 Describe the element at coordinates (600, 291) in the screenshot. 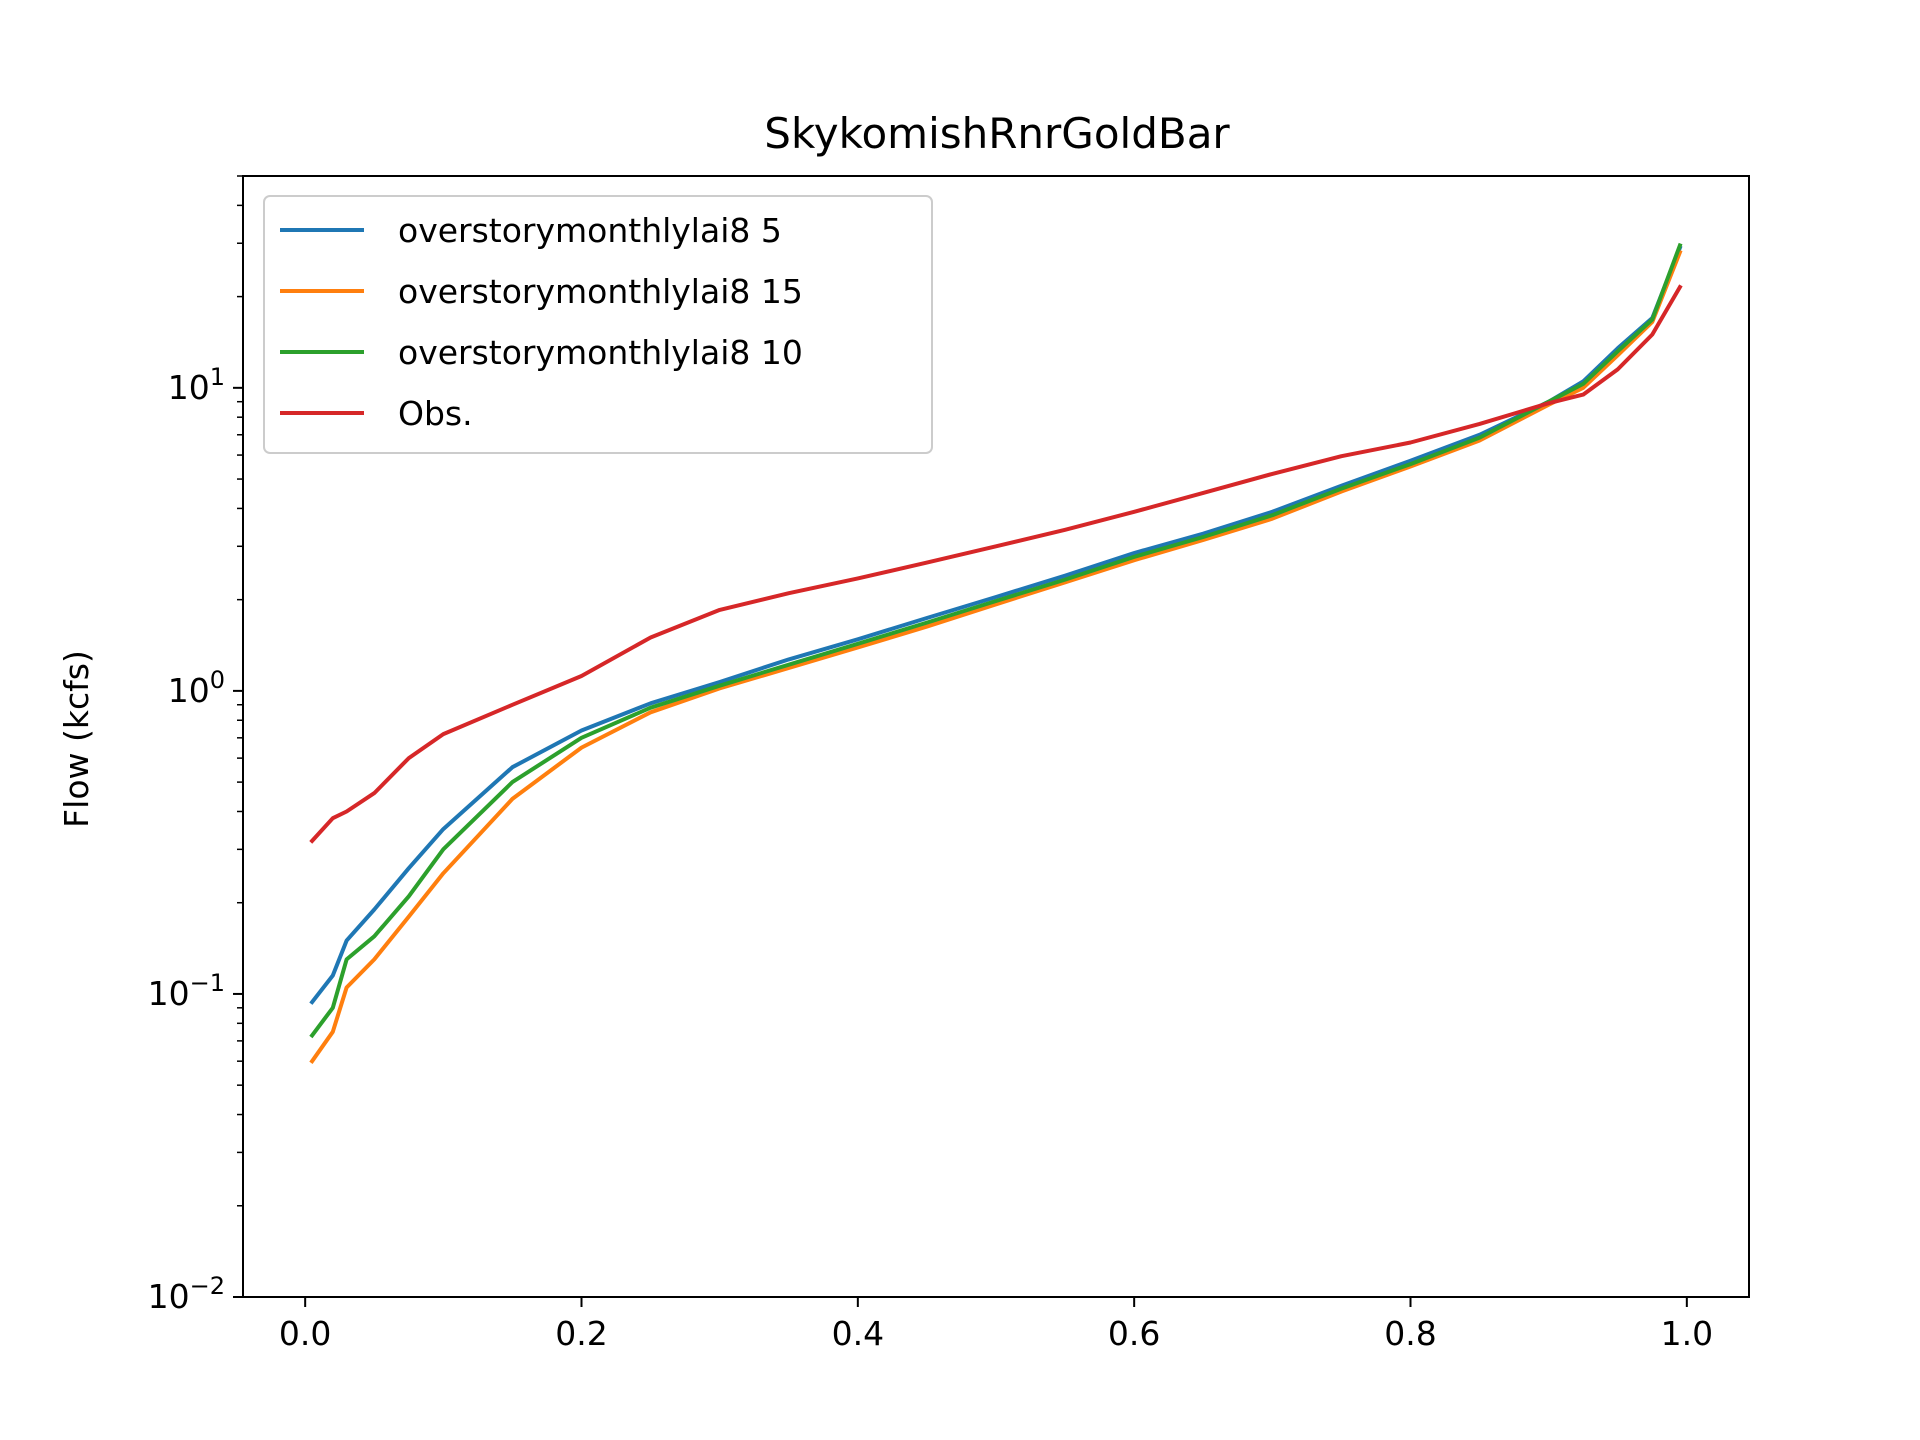

I see `legend-label-1: overstorymonthlylai8 15` at that location.